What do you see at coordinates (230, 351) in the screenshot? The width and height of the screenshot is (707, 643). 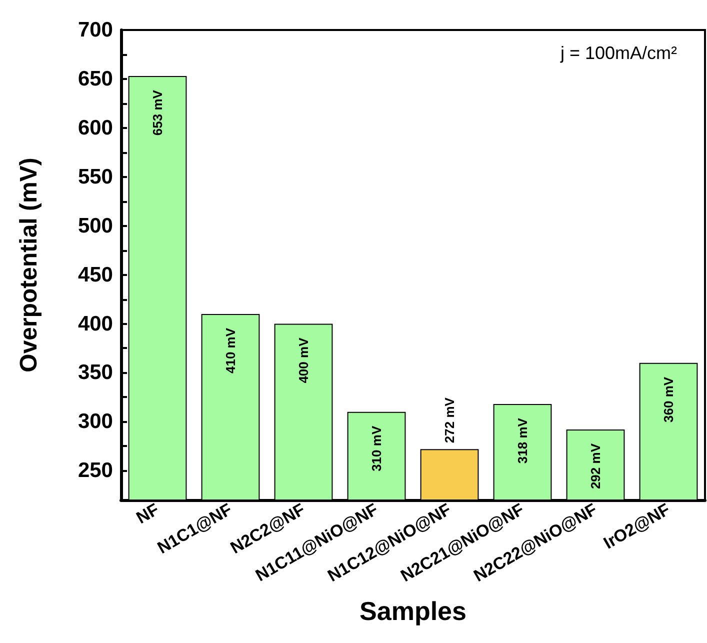 I see `data-label: 410 mV` at bounding box center [230, 351].